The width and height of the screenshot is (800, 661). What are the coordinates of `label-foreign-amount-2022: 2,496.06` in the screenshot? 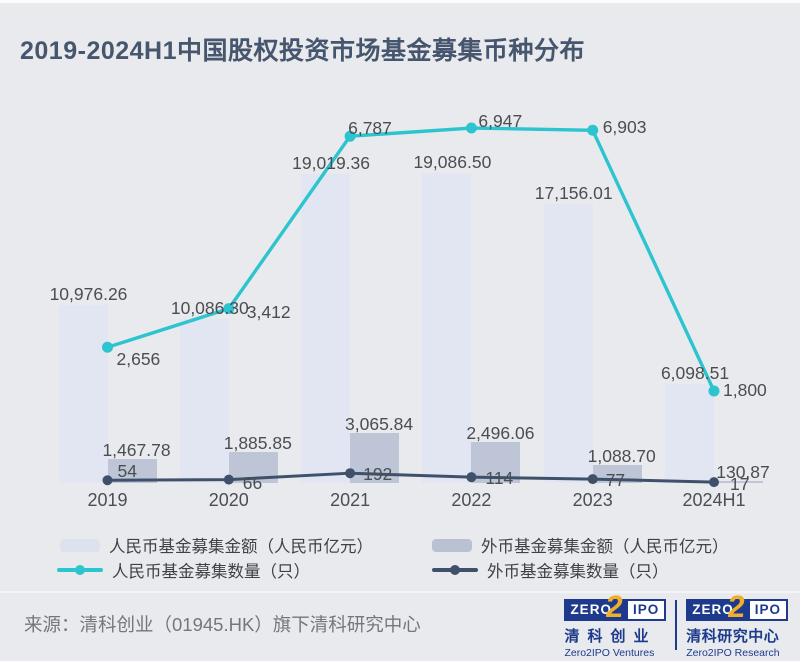 It's located at (500, 433).